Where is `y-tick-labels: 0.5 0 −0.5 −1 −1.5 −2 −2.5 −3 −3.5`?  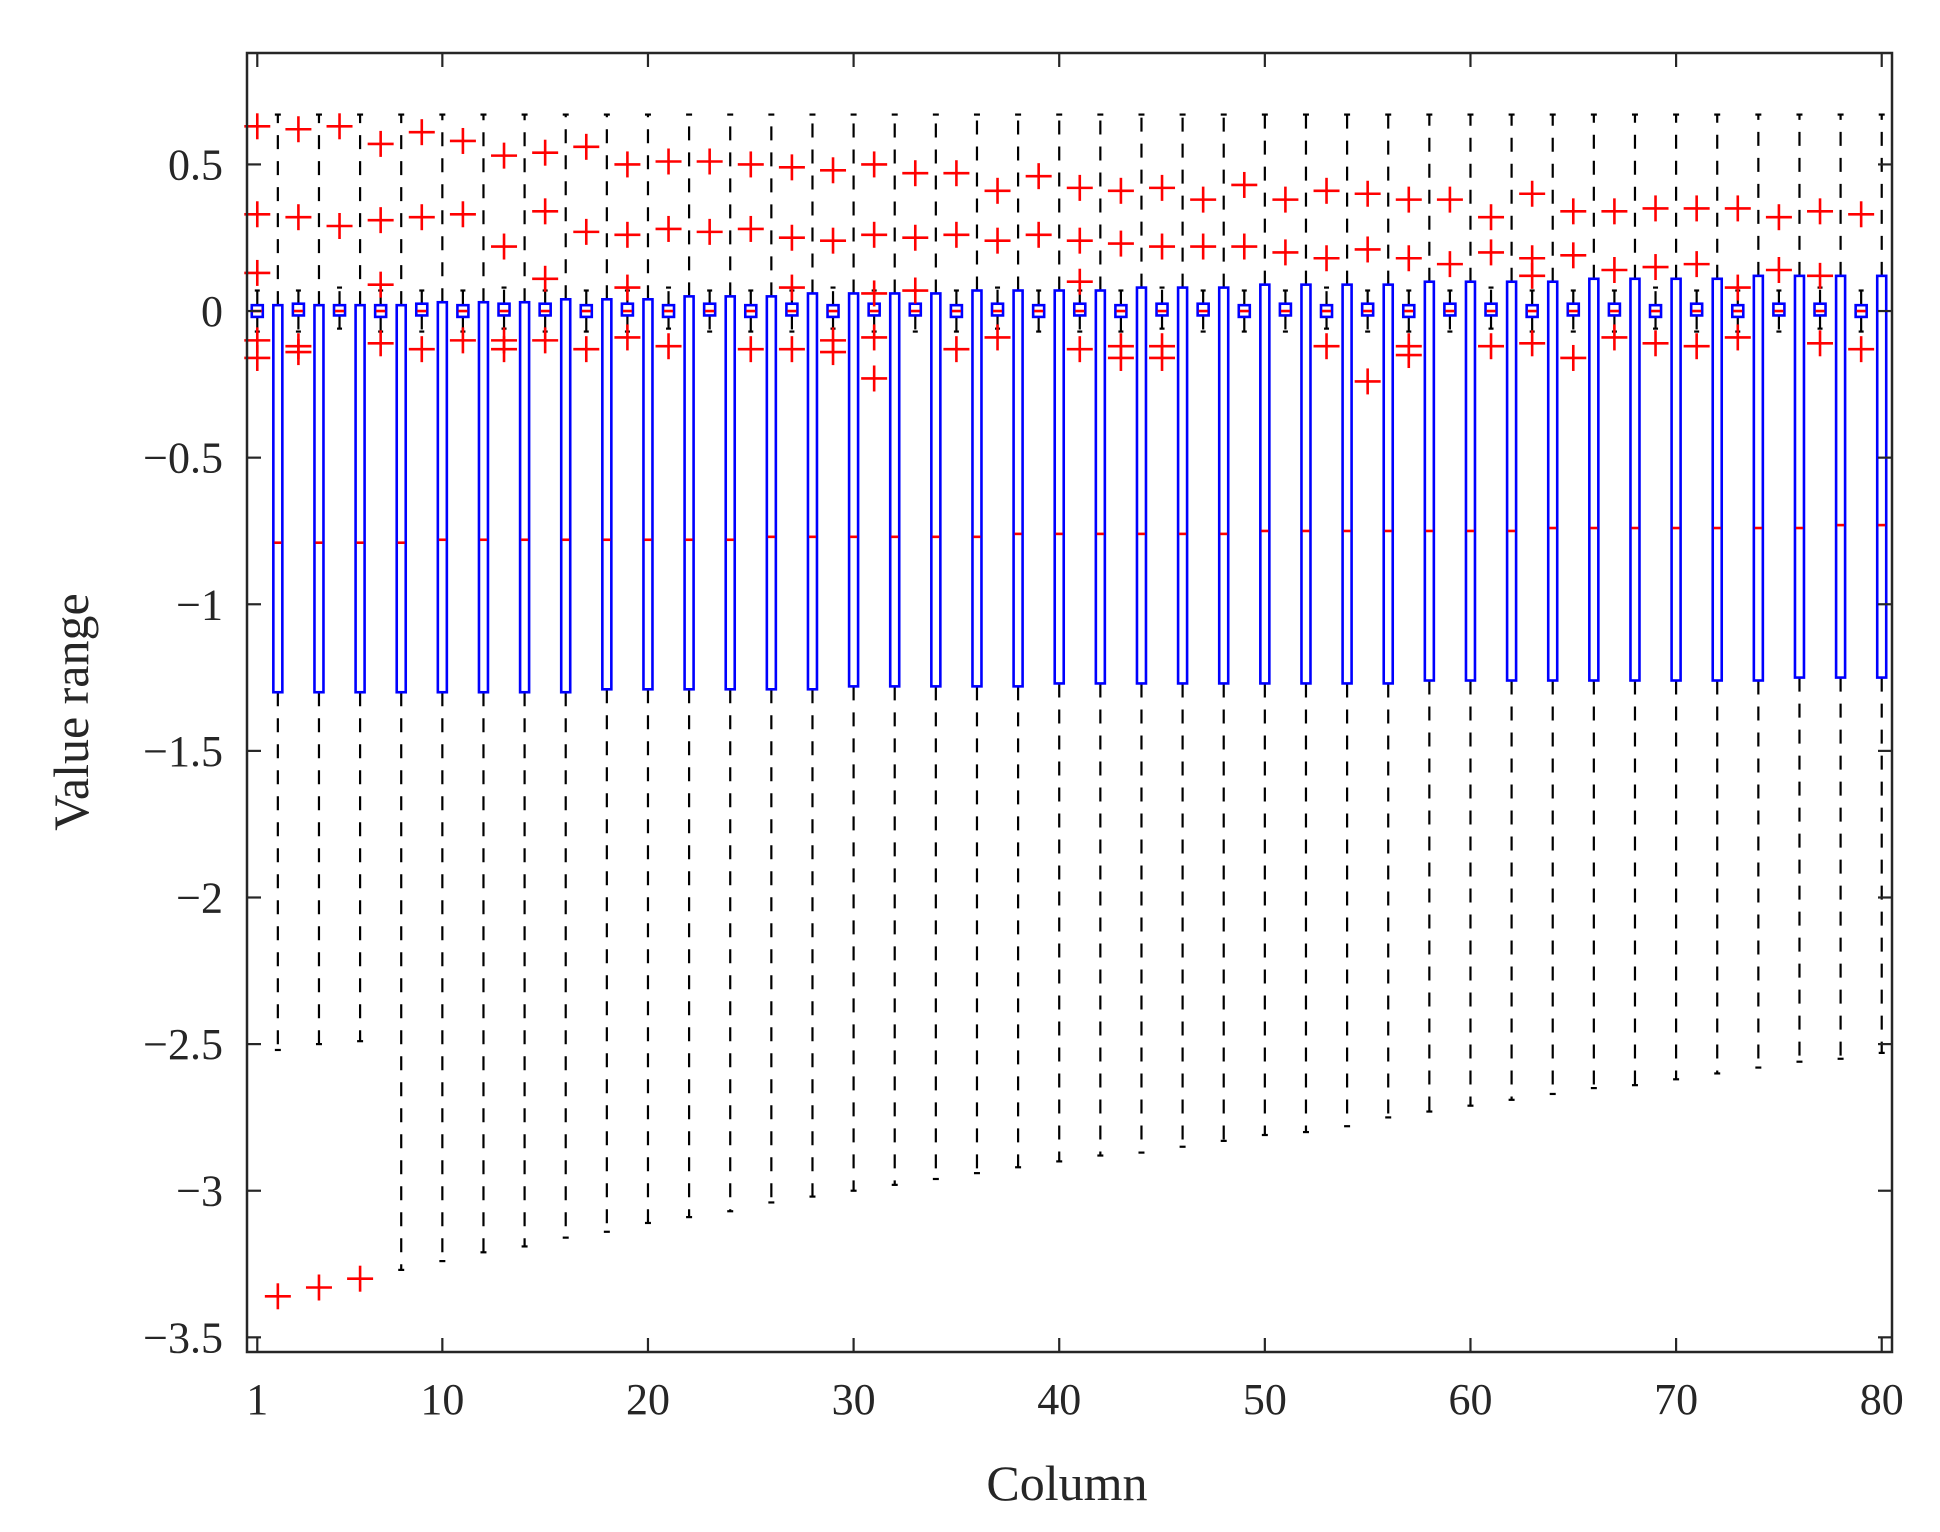
y-tick-labels: 0.5 0 −0.5 −1 −1.5 −2 −2.5 −3 −3.5 is located at coordinates (183, 751).